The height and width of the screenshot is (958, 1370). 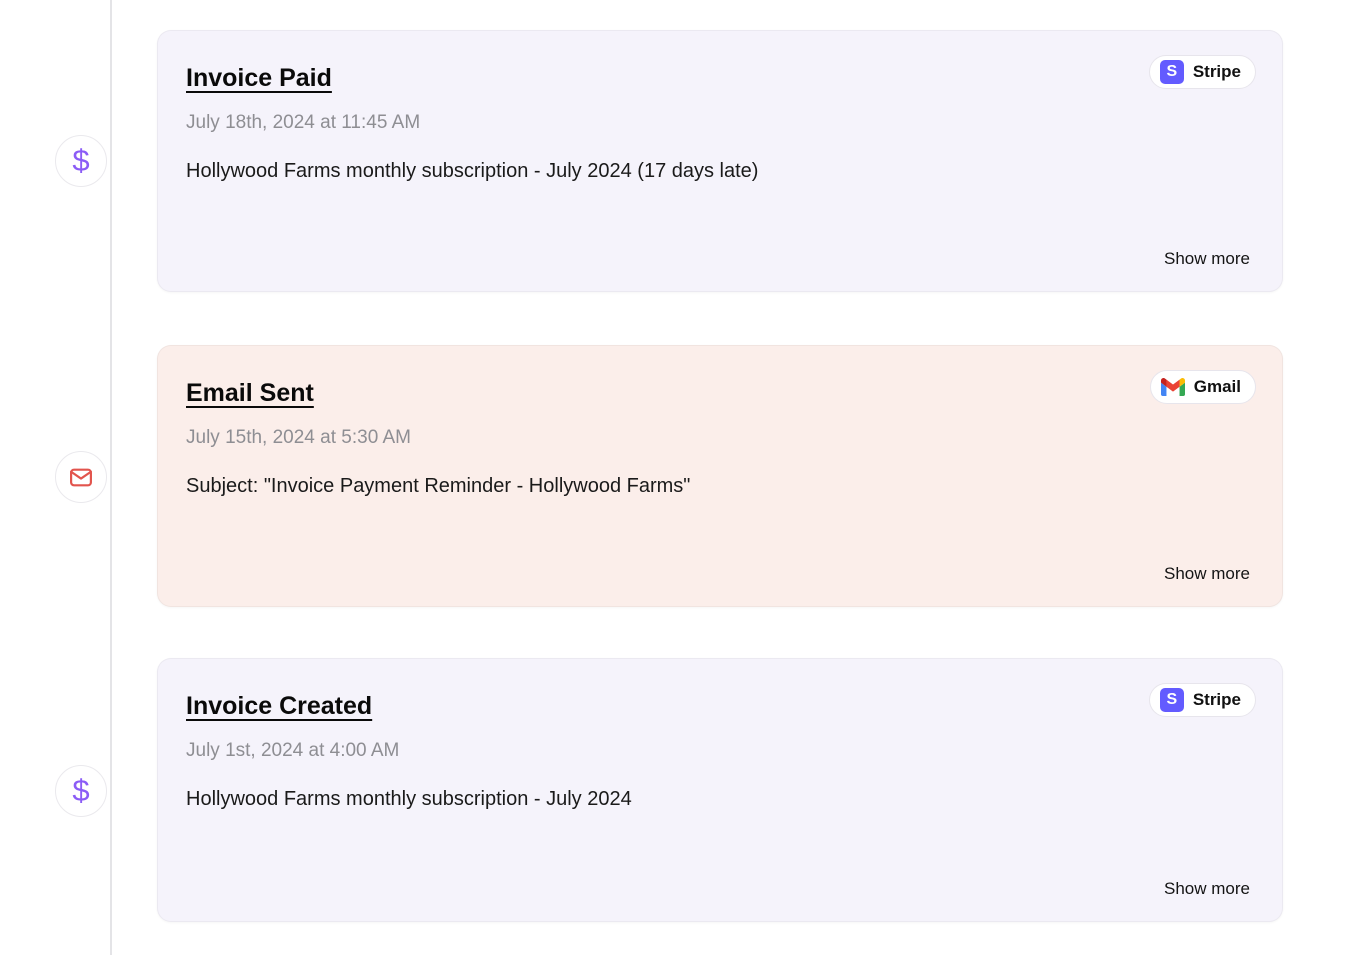 What do you see at coordinates (111, 477) in the screenshot?
I see `timeline-line` at bounding box center [111, 477].